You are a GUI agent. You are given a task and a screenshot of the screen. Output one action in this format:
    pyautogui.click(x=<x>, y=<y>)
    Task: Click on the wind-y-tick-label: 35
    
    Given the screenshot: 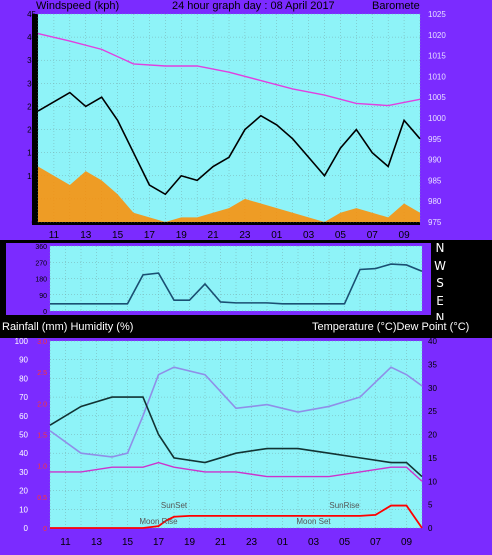 What is the action you would take?
    pyautogui.click(x=31, y=60)
    